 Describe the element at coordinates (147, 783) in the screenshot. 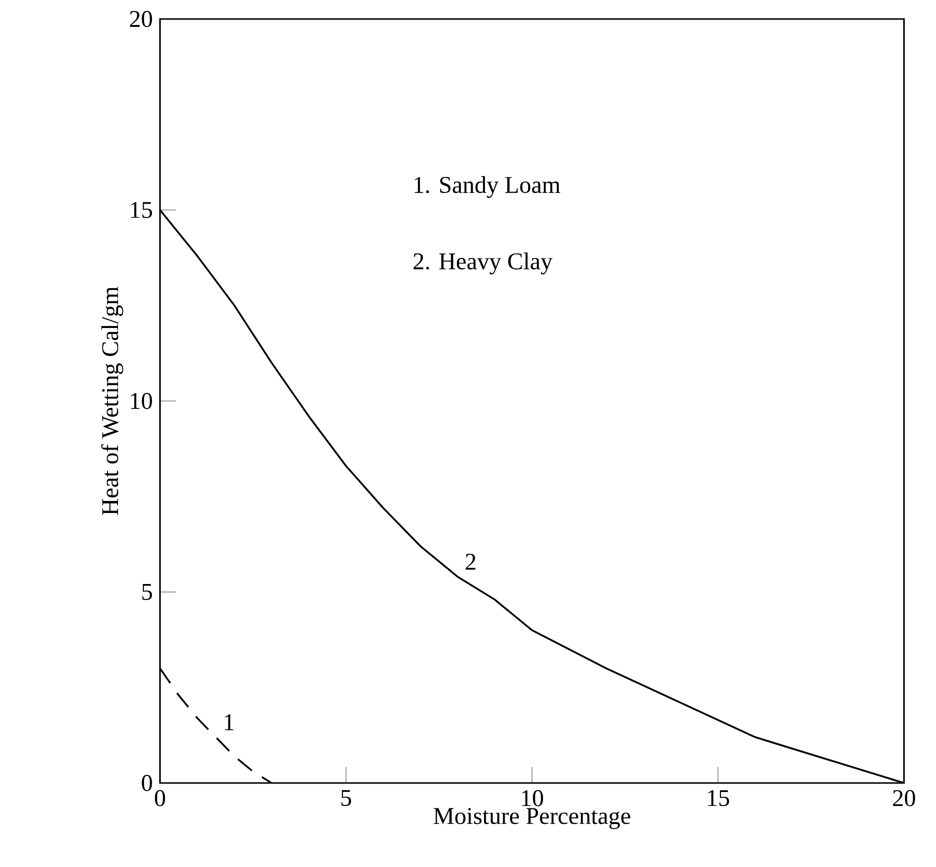

I see `y-tick-label: 0` at that location.